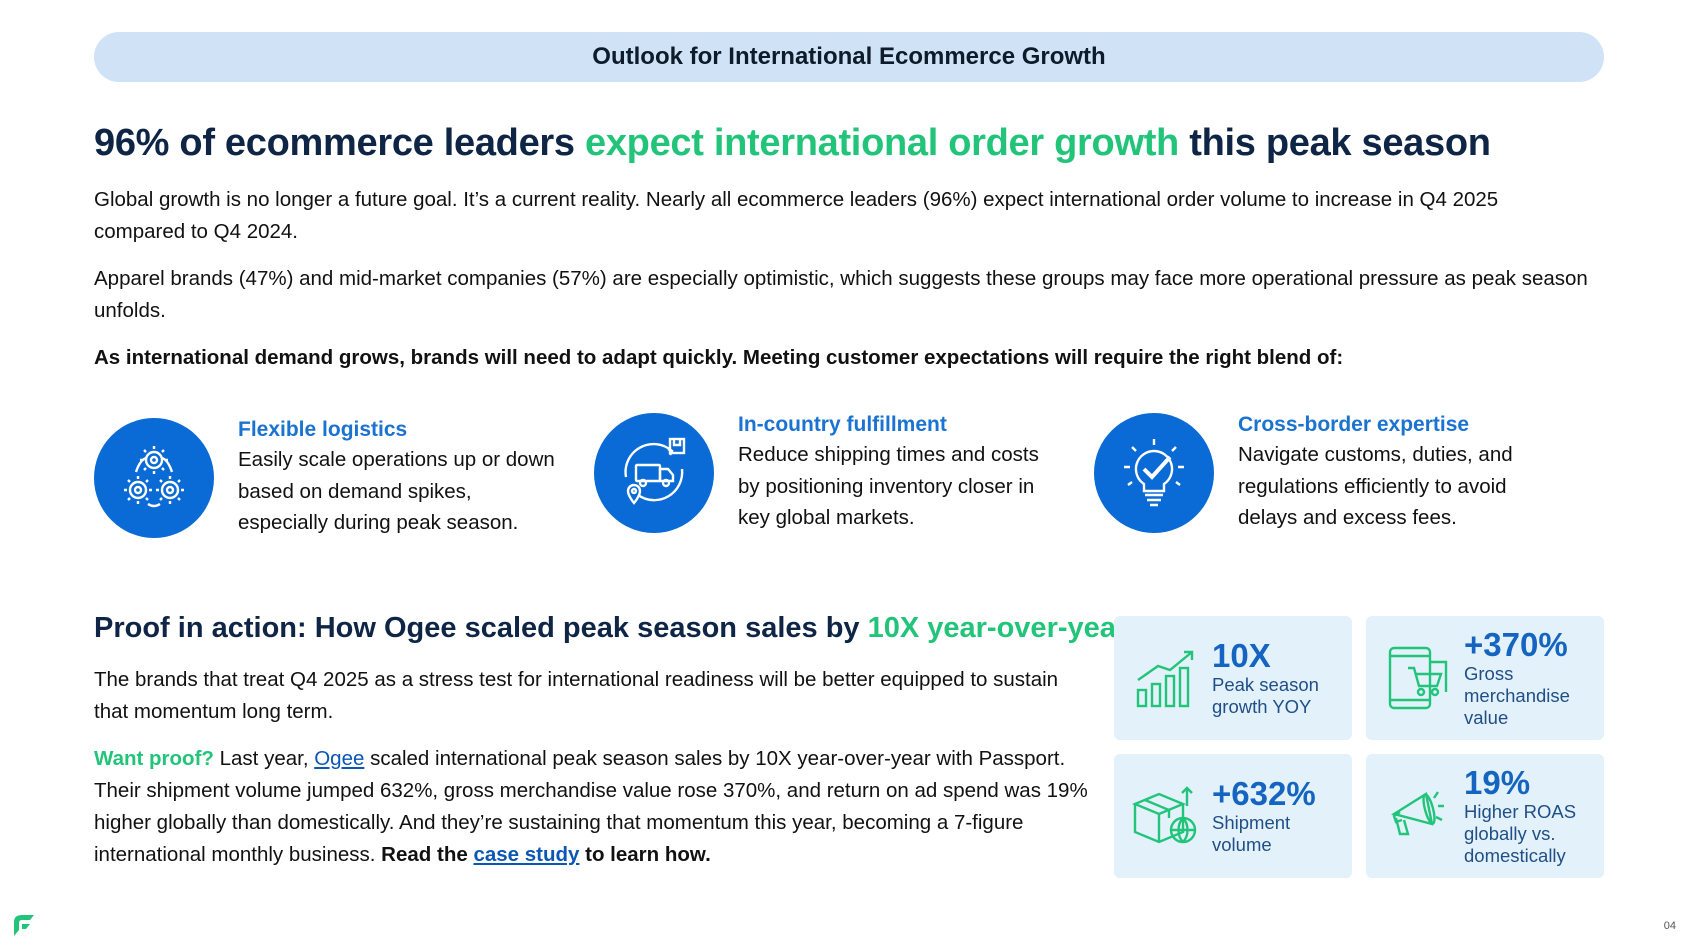 This screenshot has width=1688, height=947. Describe the element at coordinates (1418, 678) in the screenshot. I see `mobile-cart-icon` at that location.